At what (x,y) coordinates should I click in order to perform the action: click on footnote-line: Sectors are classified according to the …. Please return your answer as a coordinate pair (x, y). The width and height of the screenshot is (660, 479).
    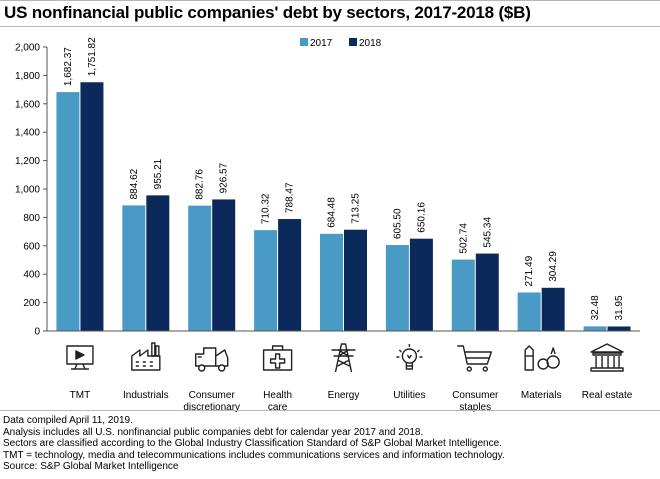
    Looking at the image, I should click on (252, 444).